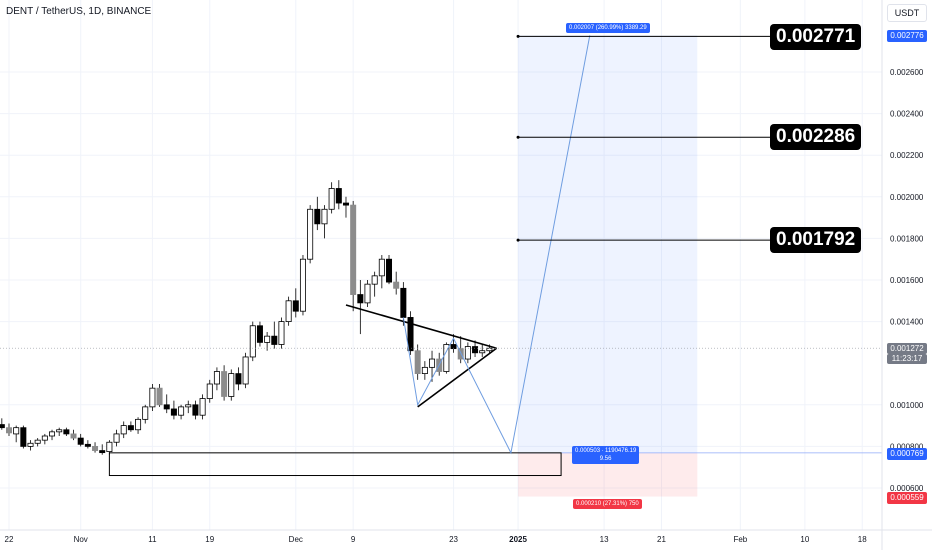 This screenshot has height=550, width=932. Describe the element at coordinates (79, 11) in the screenshot. I see `symbol-title: DENT / TetherUS, 1D, BINANCE` at that location.